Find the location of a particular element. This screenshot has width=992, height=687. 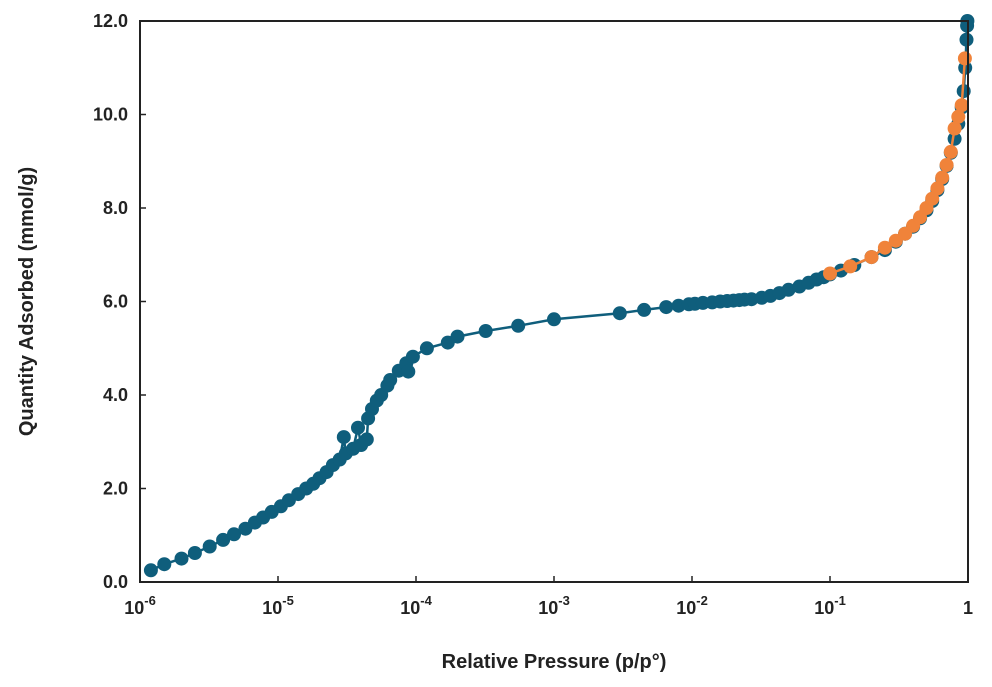

x-tick-label: 10⁻¹ is located at coordinates (830, 605).